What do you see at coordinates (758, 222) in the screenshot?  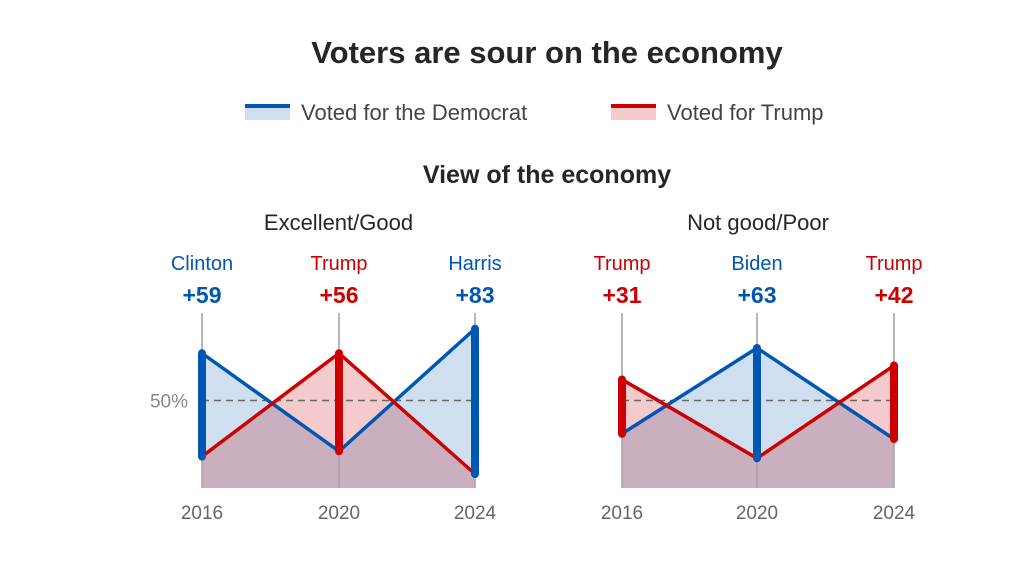 I see `panel-title: Not good/Poor` at bounding box center [758, 222].